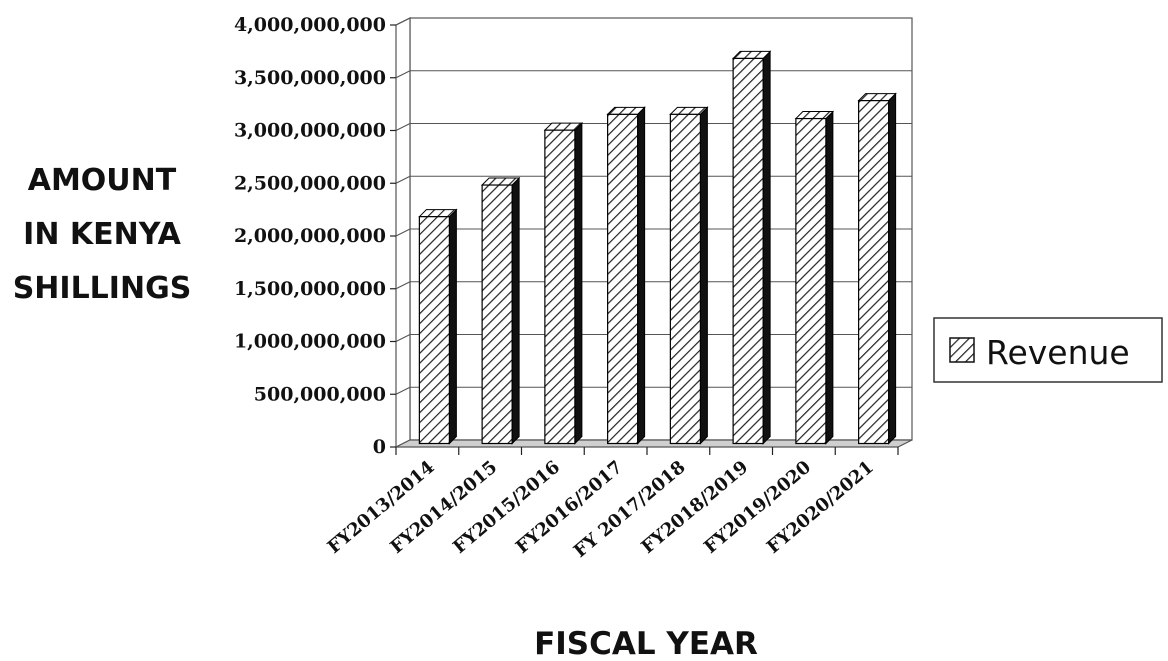 This screenshot has height=661, width=1168. I want to click on y-axis-label-line-3: SHILLINGS, so click(102, 288).